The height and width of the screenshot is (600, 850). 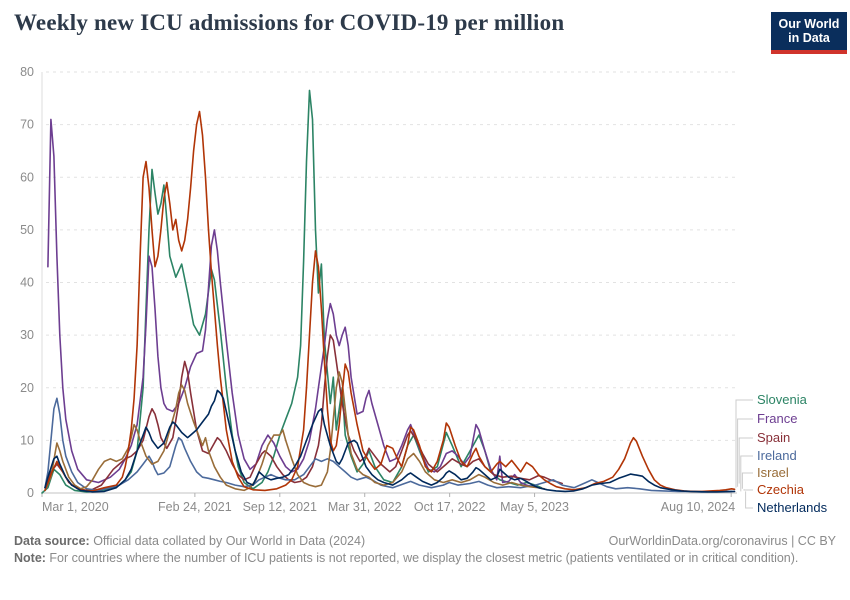 What do you see at coordinates (782, 399) in the screenshot?
I see `legend-item-slovenia: Slovenia` at bounding box center [782, 399].